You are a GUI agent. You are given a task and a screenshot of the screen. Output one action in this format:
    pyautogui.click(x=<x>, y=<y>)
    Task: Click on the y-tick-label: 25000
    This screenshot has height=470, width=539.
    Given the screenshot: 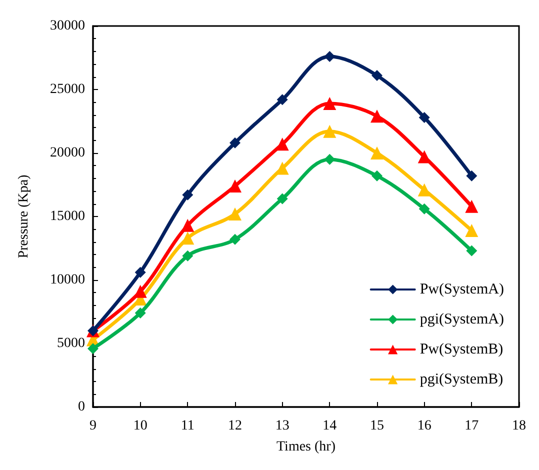 What is the action you would take?
    pyautogui.click(x=67, y=89)
    